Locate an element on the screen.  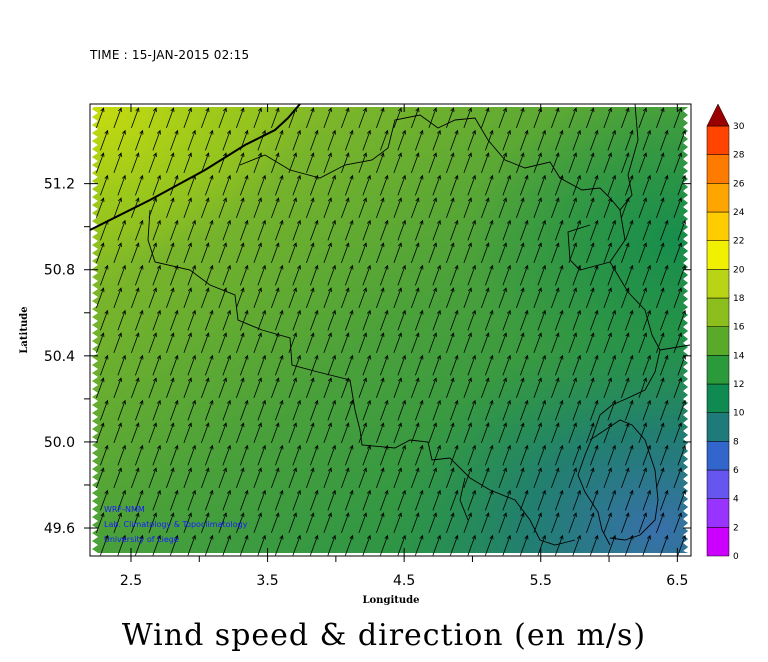
colorbar-swatch is located at coordinates (718, 484).